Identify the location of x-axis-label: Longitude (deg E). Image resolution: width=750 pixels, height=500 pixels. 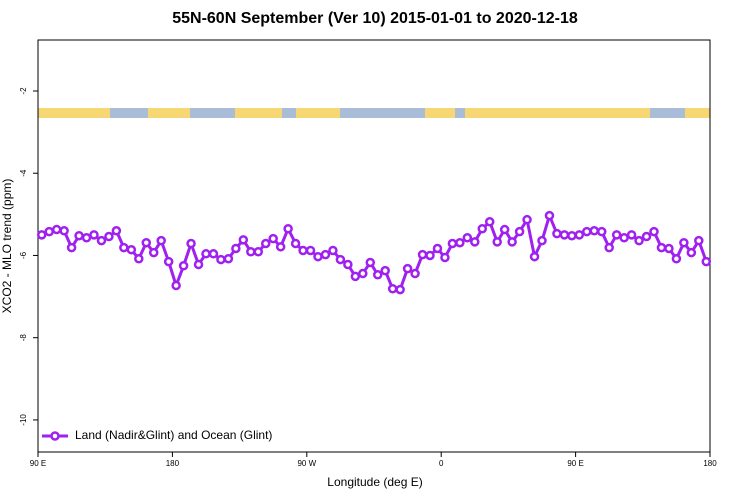
(374, 482).